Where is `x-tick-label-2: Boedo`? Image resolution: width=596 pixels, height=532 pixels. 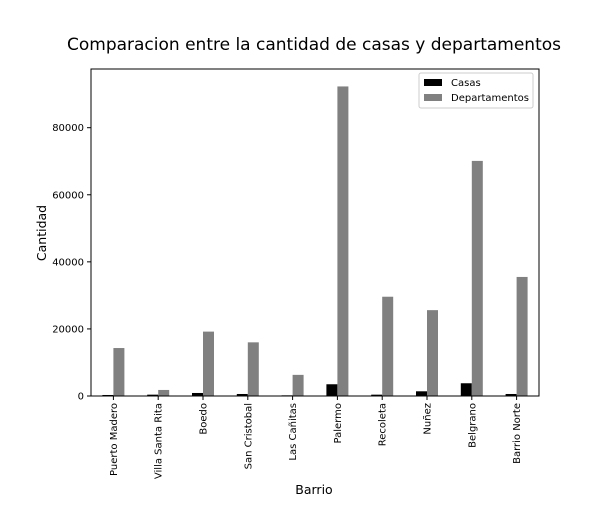
x-tick-label-2: Boedo is located at coordinates (204, 419).